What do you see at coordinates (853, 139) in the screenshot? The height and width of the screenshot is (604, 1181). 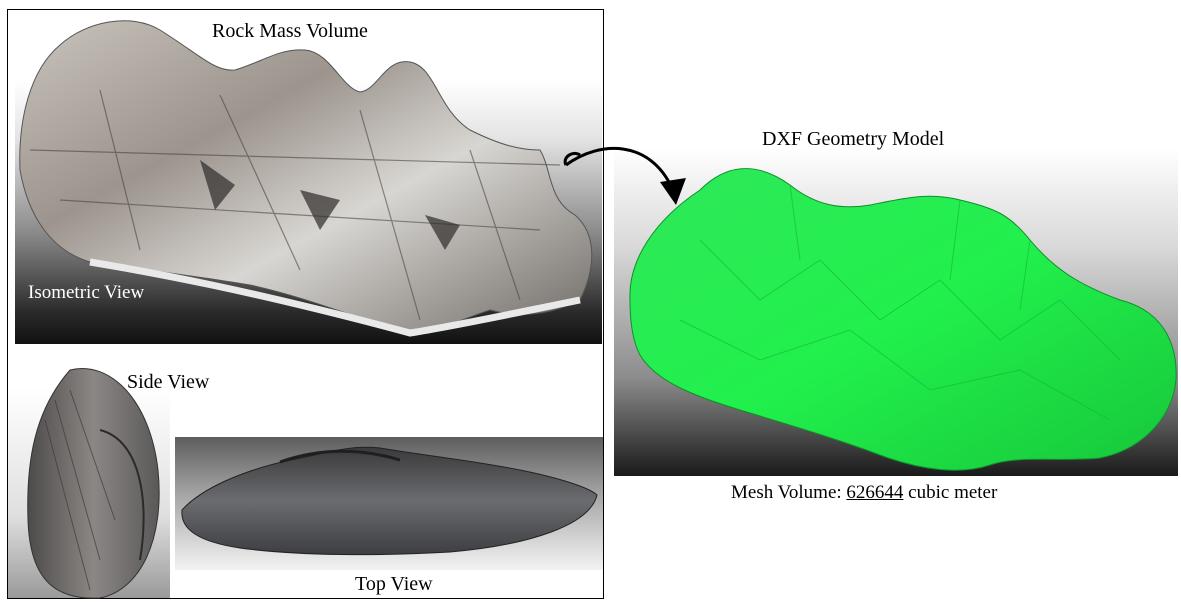 I see `dxf-model-title: DXF Geometry Model` at bounding box center [853, 139].